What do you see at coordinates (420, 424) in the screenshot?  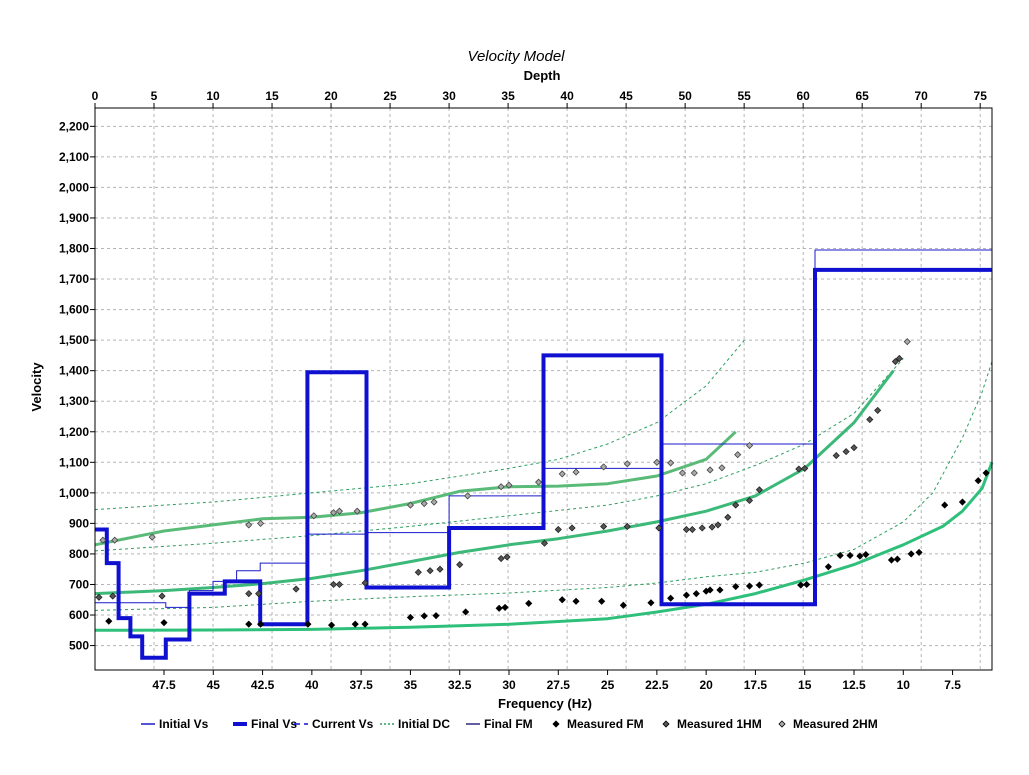 I see `initial-dc-second-higher-line` at bounding box center [420, 424].